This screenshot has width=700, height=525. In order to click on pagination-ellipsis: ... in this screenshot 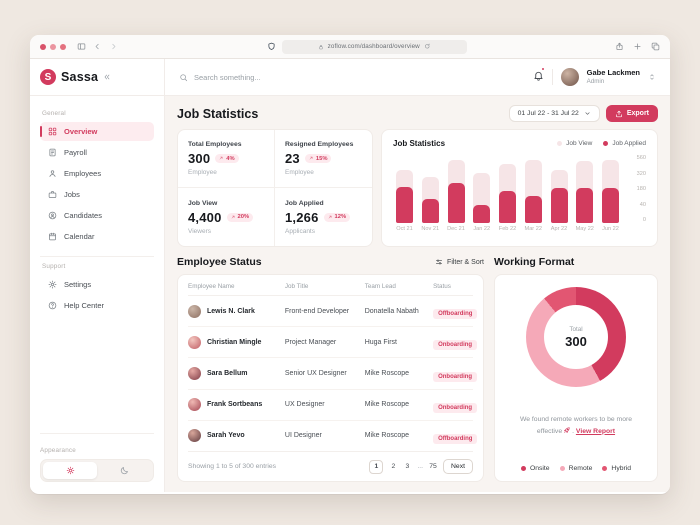, I will do `click(420, 466)`.